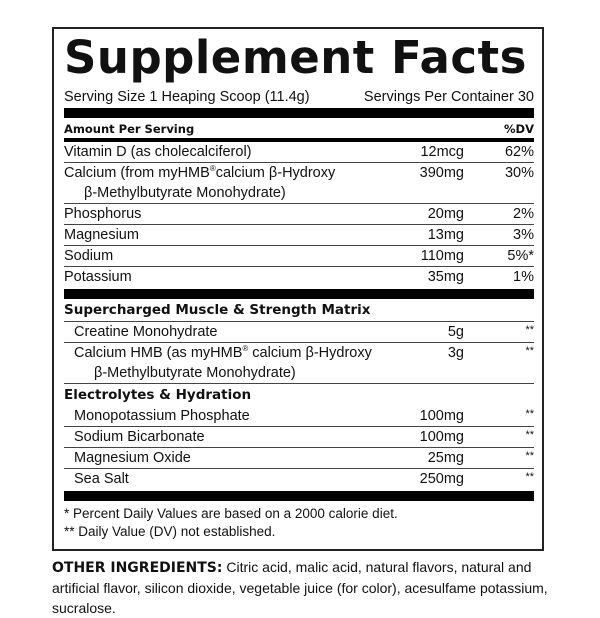 This screenshot has height=618, width=600. Describe the element at coordinates (299, 256) in the screenshot. I see `nutrient-row: Sodium 110mg 5%*` at that location.